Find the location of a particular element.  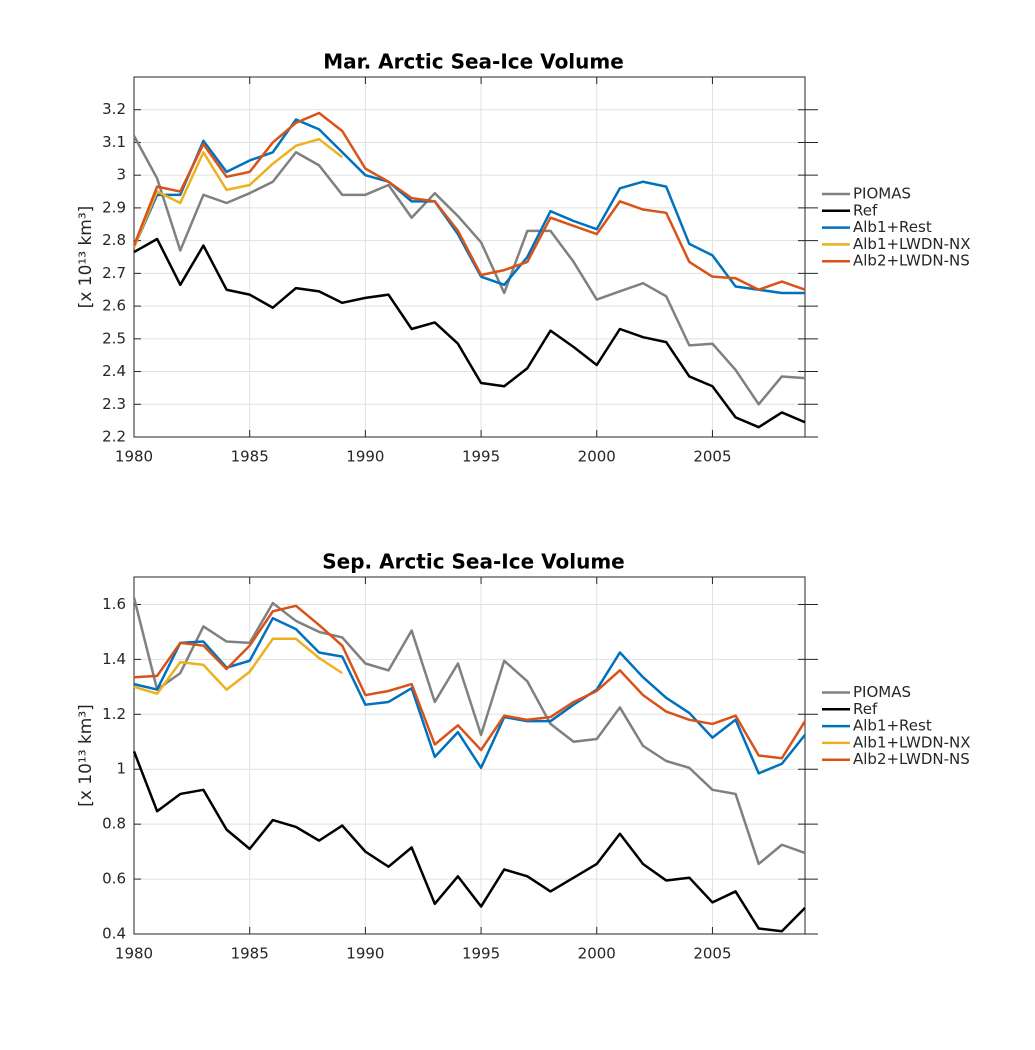

y-tick-label: 2.3 is located at coordinates (114, 404).